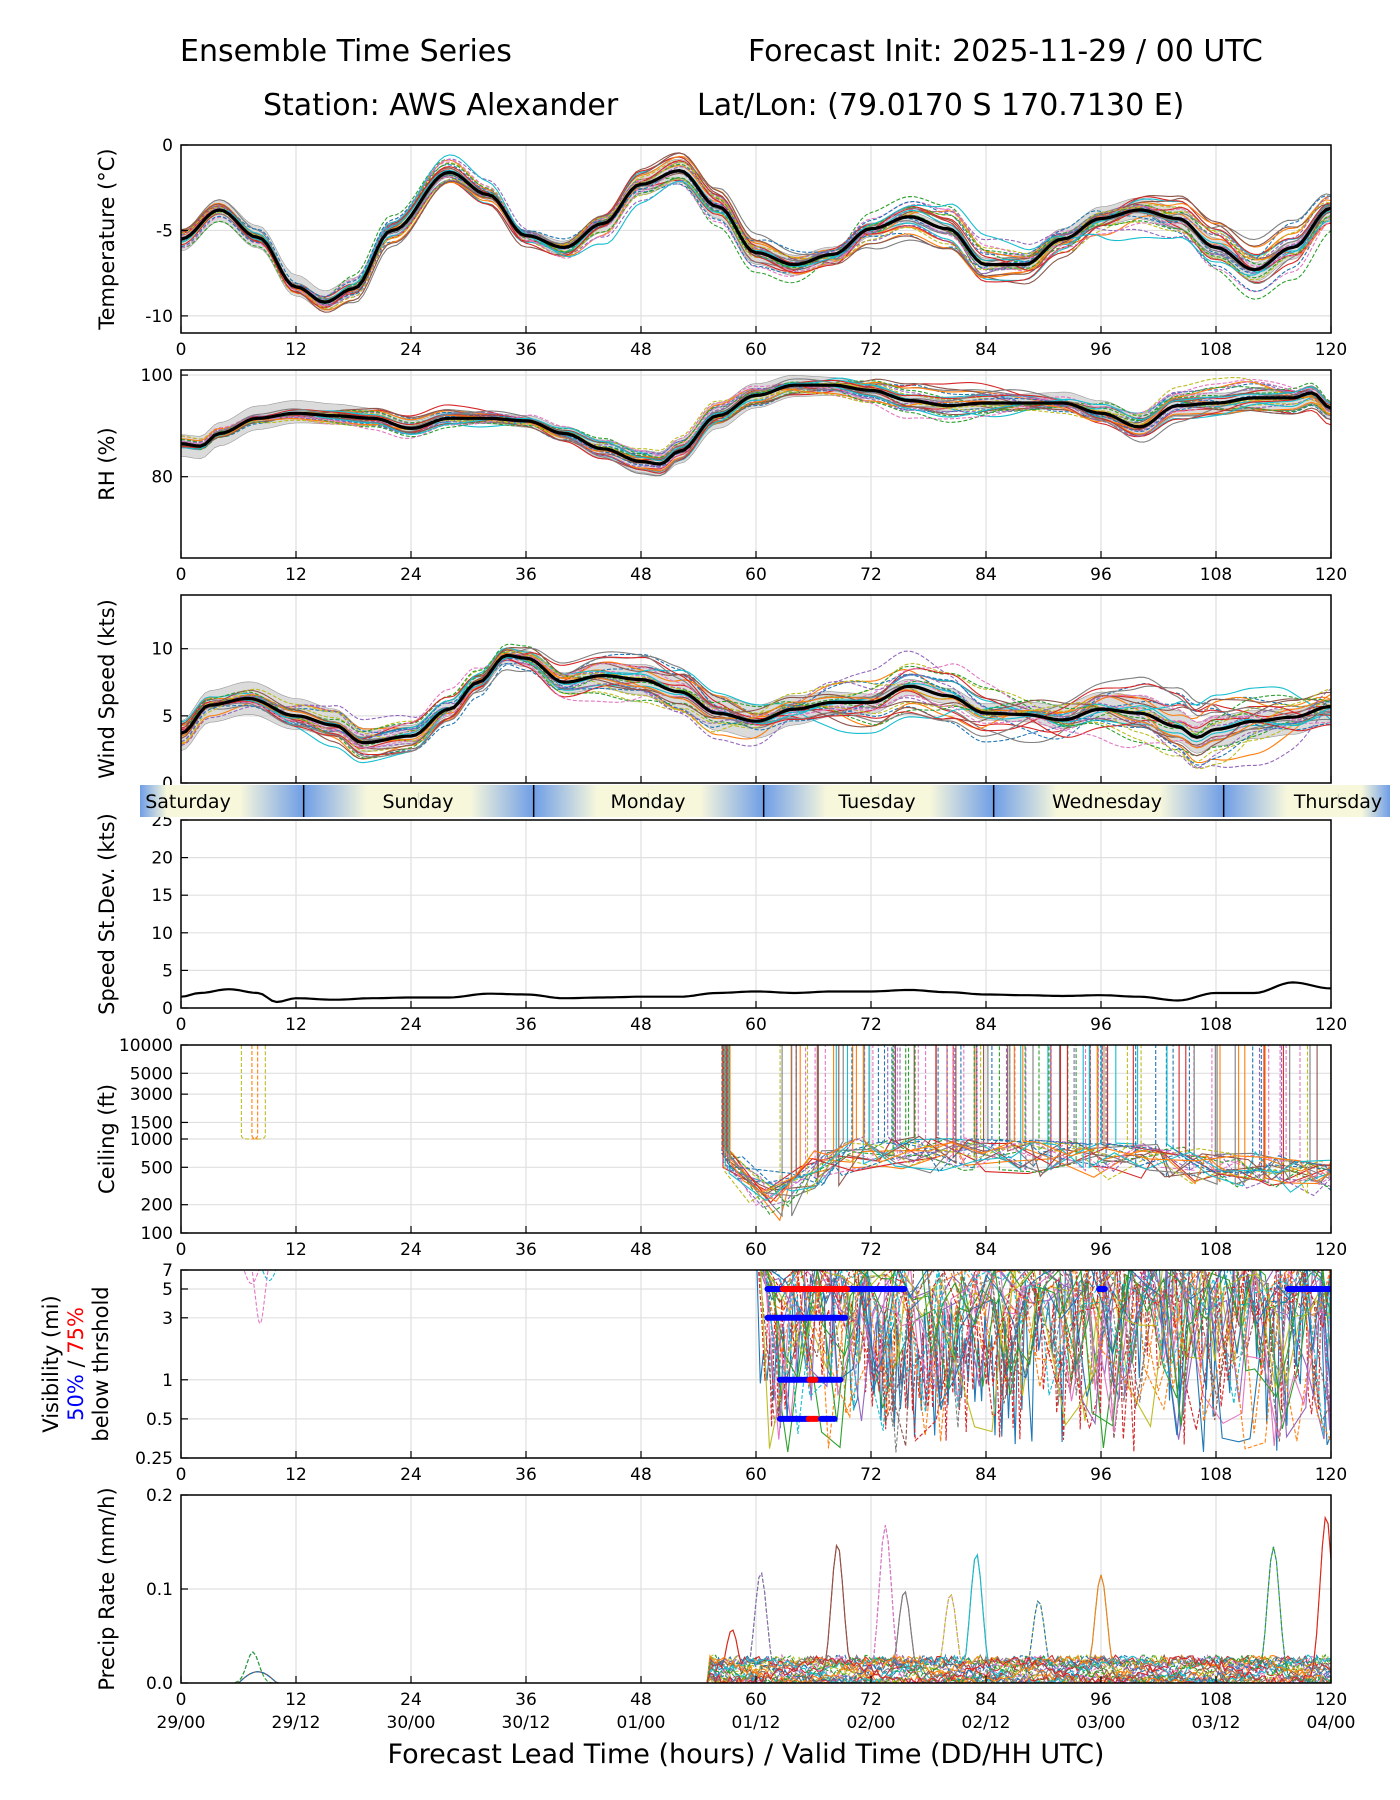 The width and height of the screenshot is (1400, 1800). What do you see at coordinates (526, 1723) in the screenshot?
I see `valid-time-label: 30/12` at bounding box center [526, 1723].